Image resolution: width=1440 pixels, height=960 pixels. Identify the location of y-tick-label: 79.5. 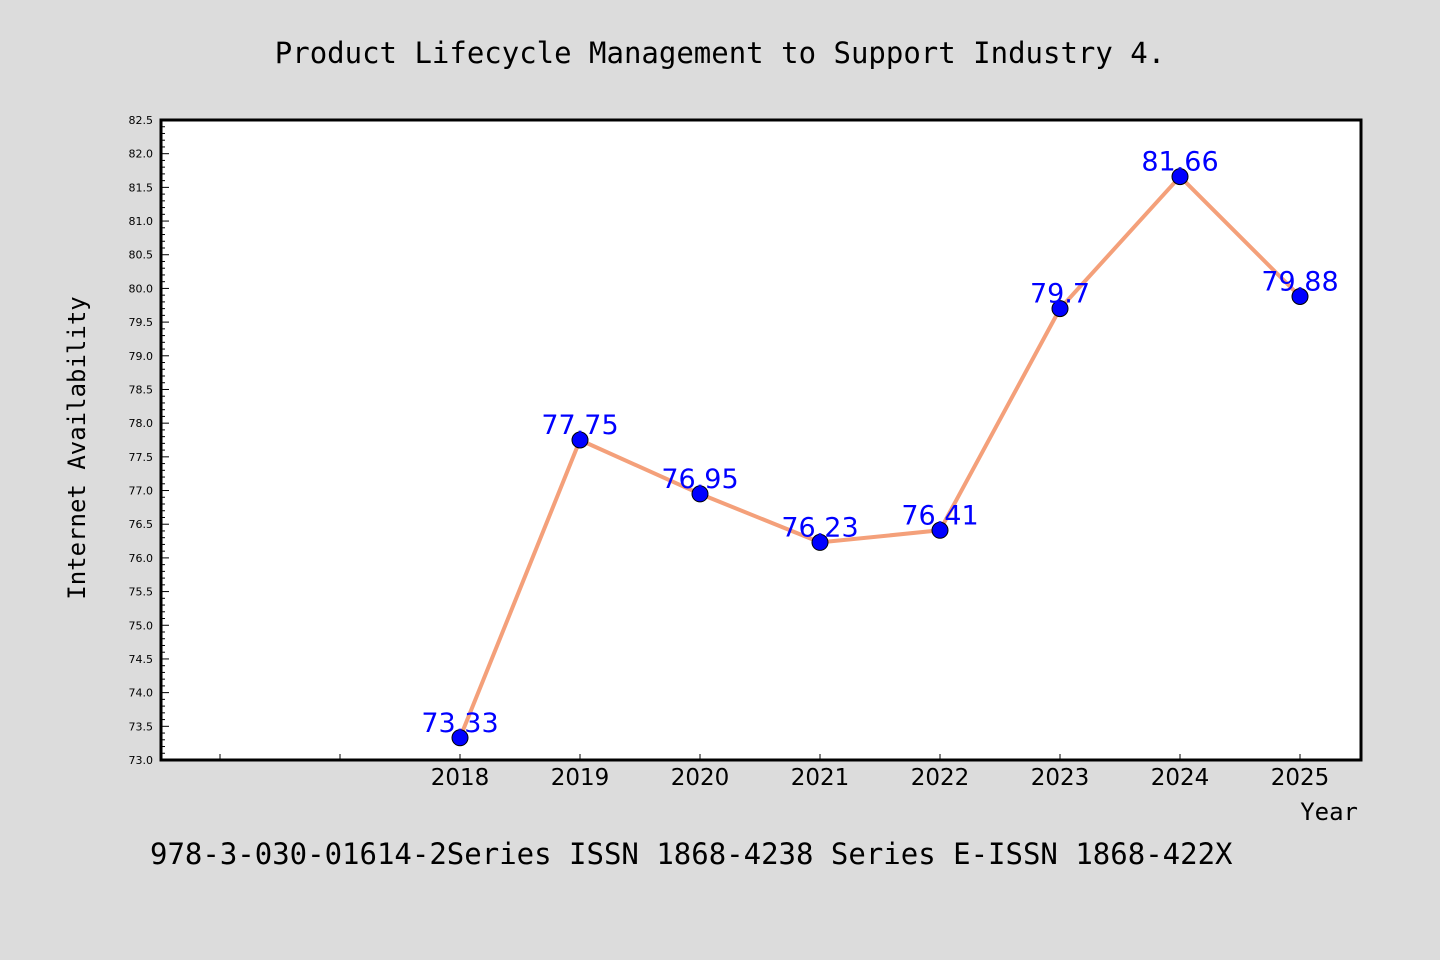
(141, 322).